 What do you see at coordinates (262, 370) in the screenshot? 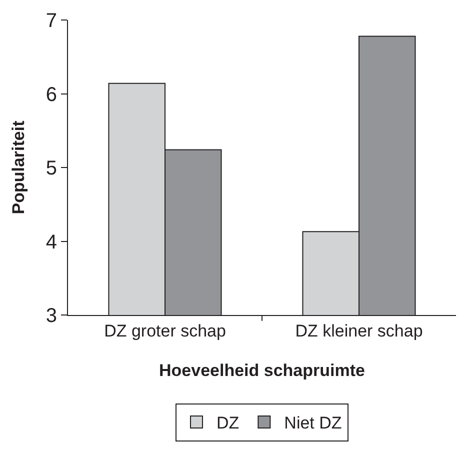
I see `x-axis-title: Hoeveelheid schapruimte` at bounding box center [262, 370].